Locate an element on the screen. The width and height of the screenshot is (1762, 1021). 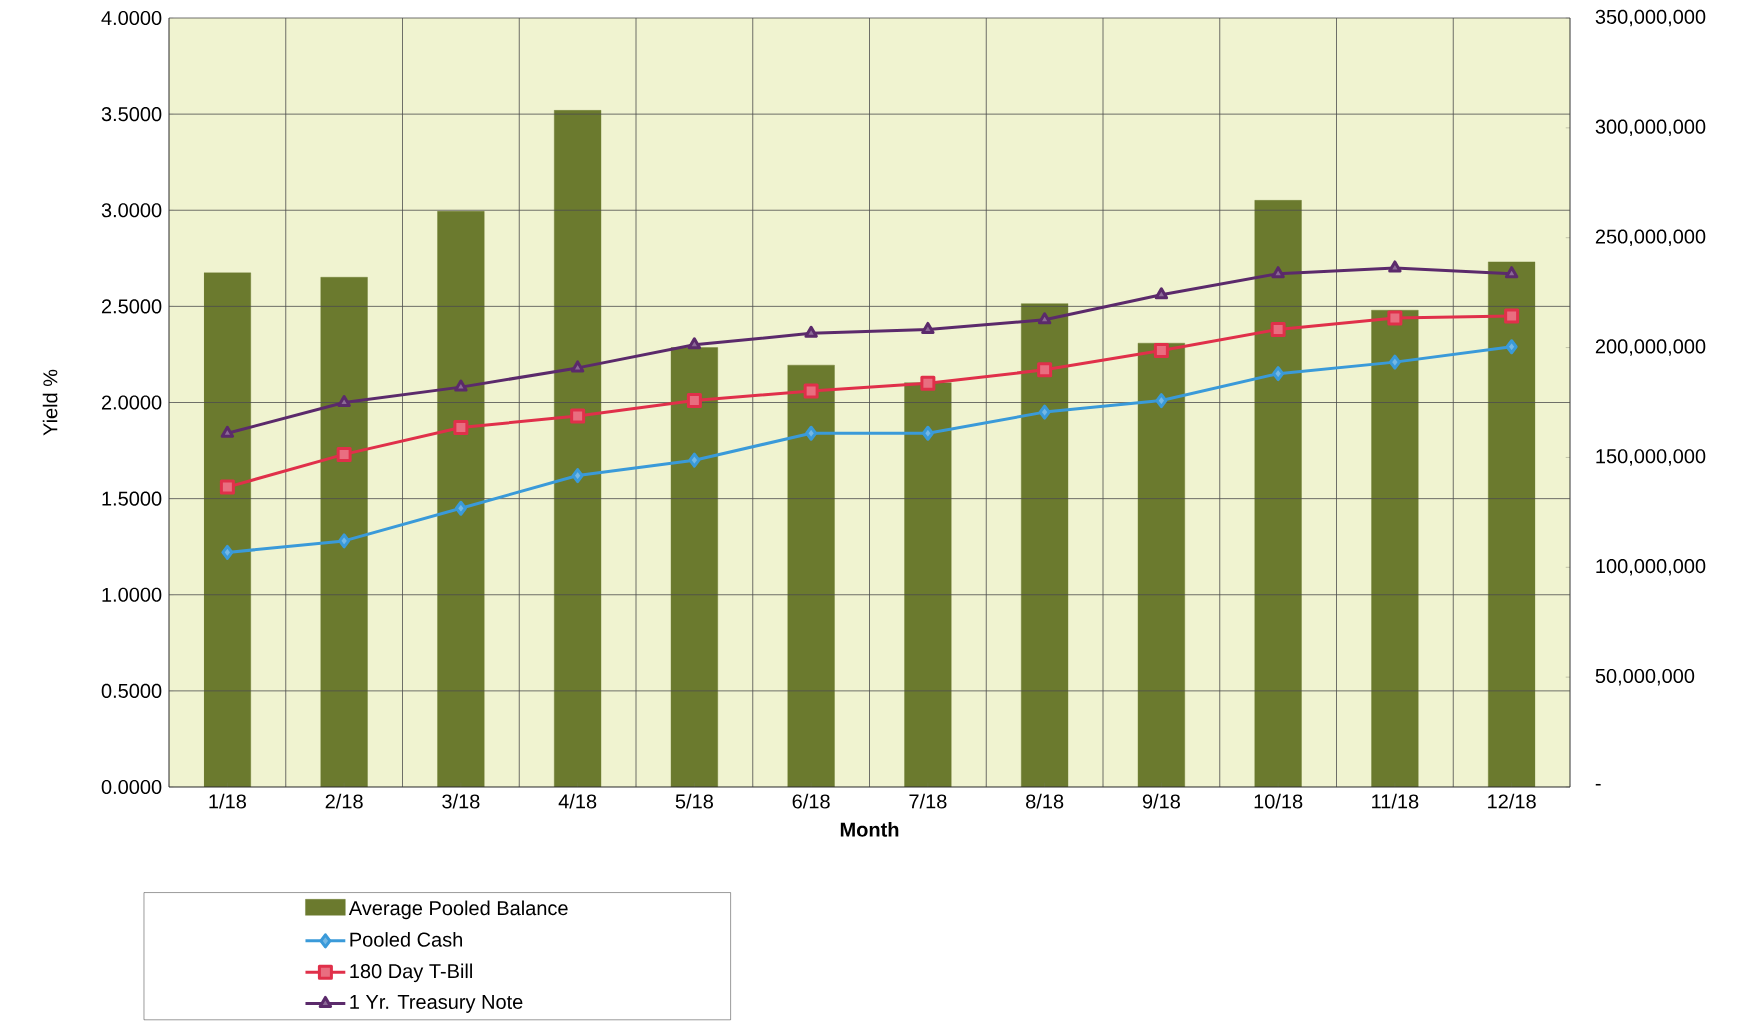
x-tick-label: 1/18 is located at coordinates (227, 801).